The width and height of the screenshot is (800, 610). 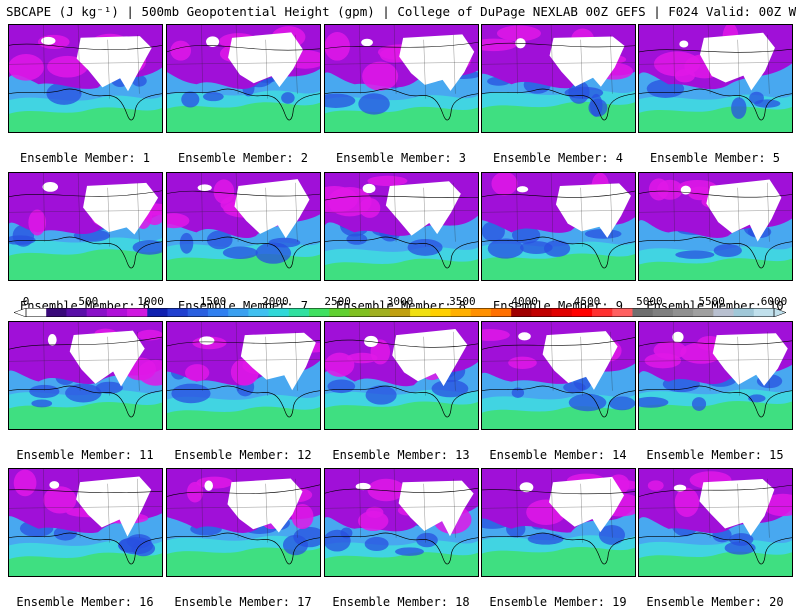 What do you see at coordinates (524, 301) in the screenshot?
I see `colorbar-tick-label: 4000` at bounding box center [524, 301].